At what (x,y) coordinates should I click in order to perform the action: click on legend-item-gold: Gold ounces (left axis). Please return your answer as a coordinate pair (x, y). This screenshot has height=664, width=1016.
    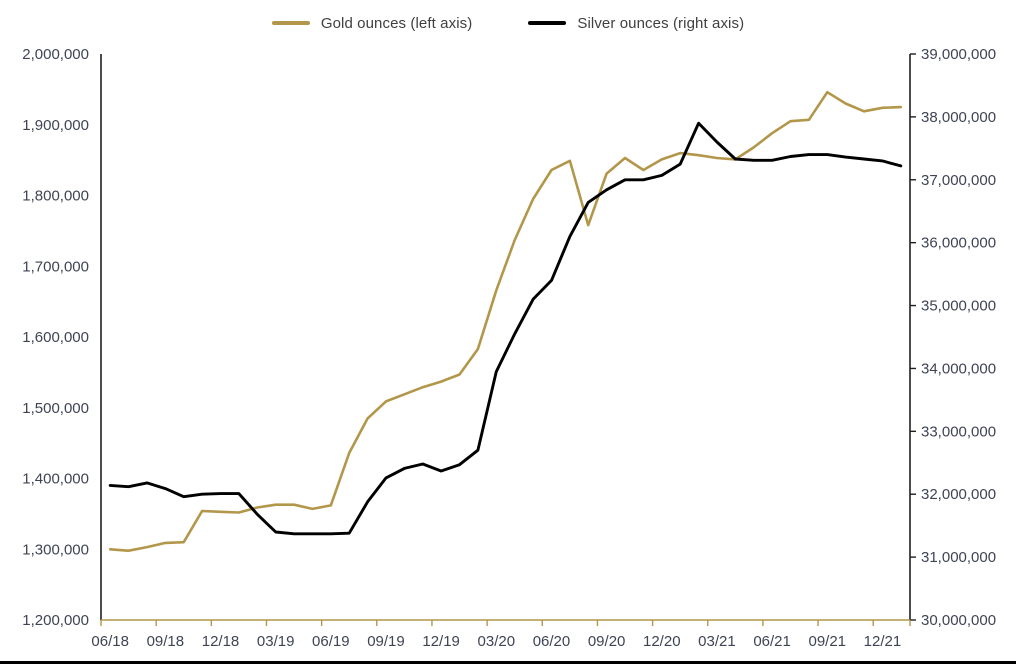
    Looking at the image, I should click on (372, 23).